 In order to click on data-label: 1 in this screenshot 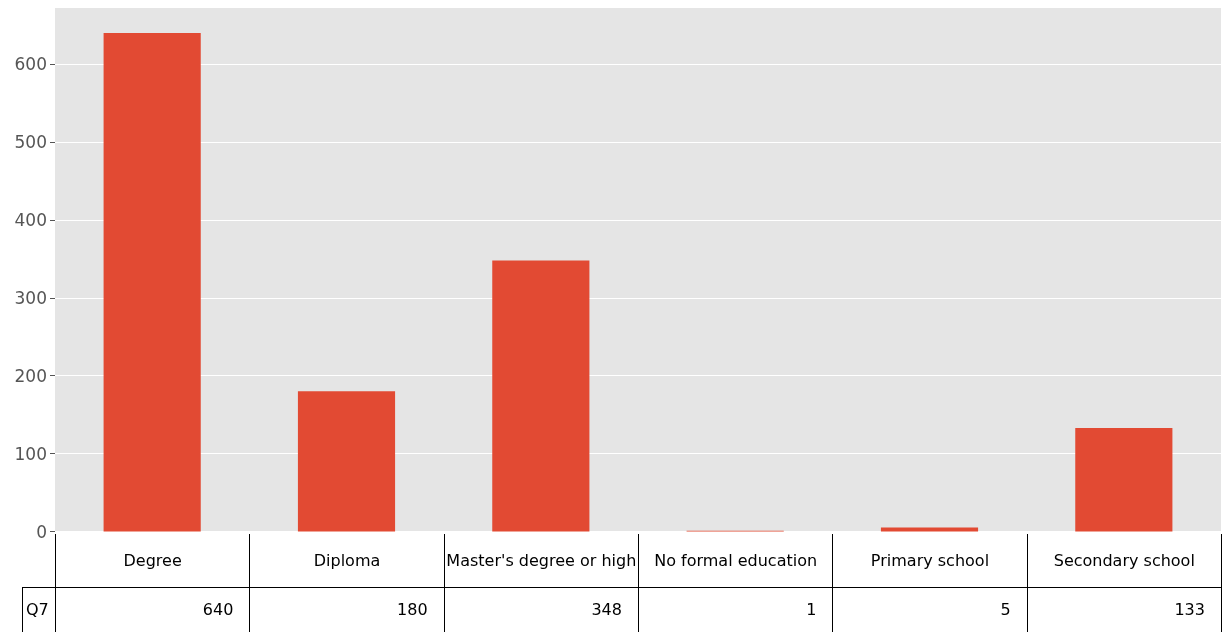, I will do `click(735, 609)`.